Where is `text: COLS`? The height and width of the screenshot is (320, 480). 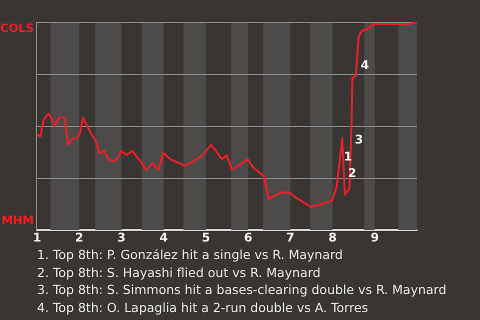 text: COLS is located at coordinates (17, 28).